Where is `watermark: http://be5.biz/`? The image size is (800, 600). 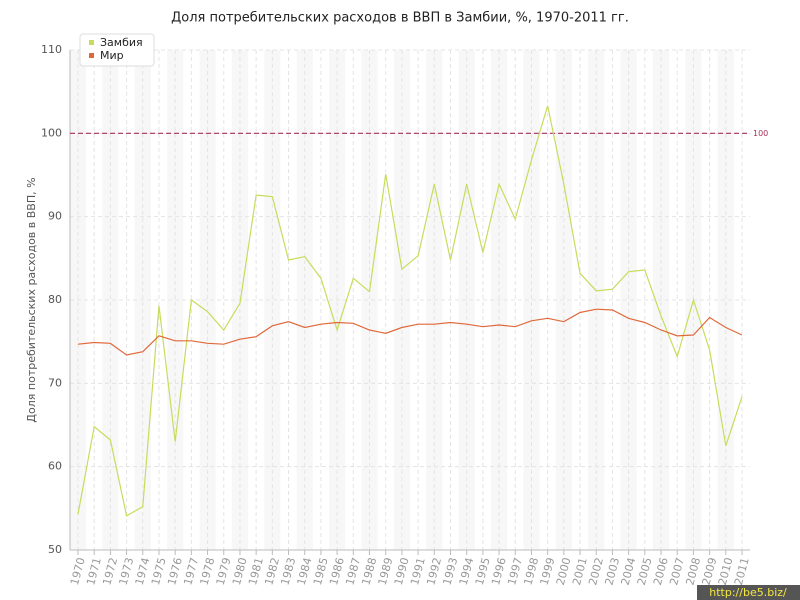 watermark: http://be5.biz/ is located at coordinates (748, 592).